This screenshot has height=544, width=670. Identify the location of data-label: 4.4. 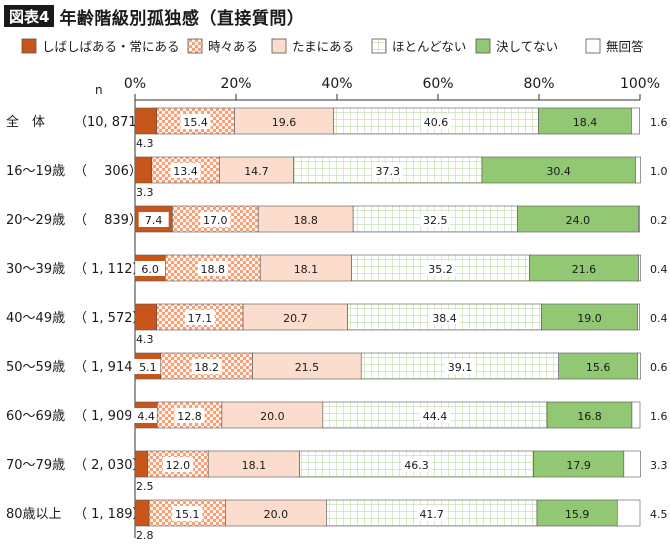
(146, 416).